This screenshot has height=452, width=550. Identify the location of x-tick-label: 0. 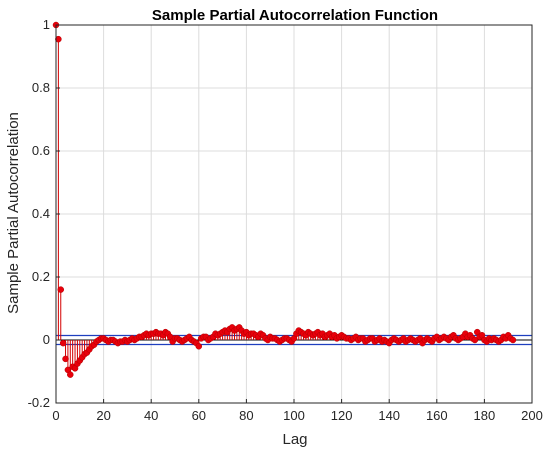
(55, 415).